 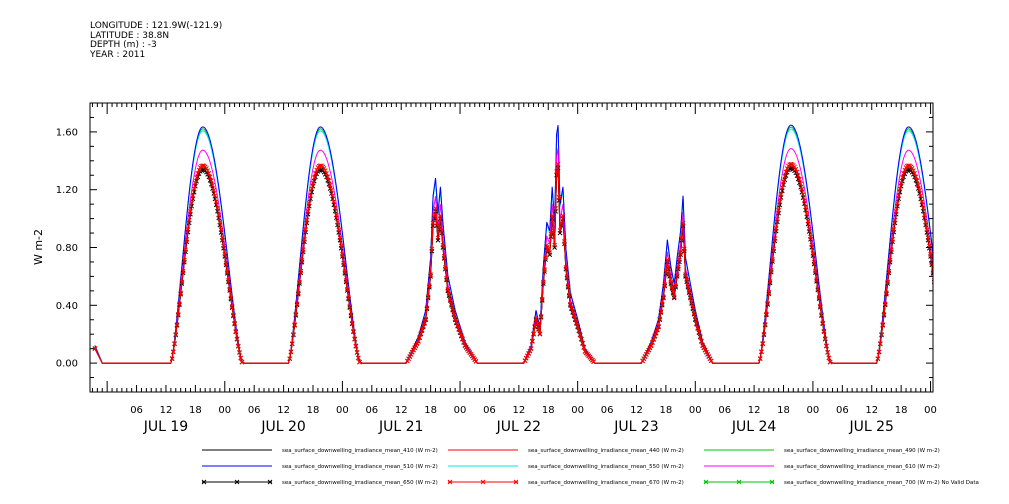 What do you see at coordinates (518, 427) in the screenshot?
I see `day-label: JUL 22` at bounding box center [518, 427].